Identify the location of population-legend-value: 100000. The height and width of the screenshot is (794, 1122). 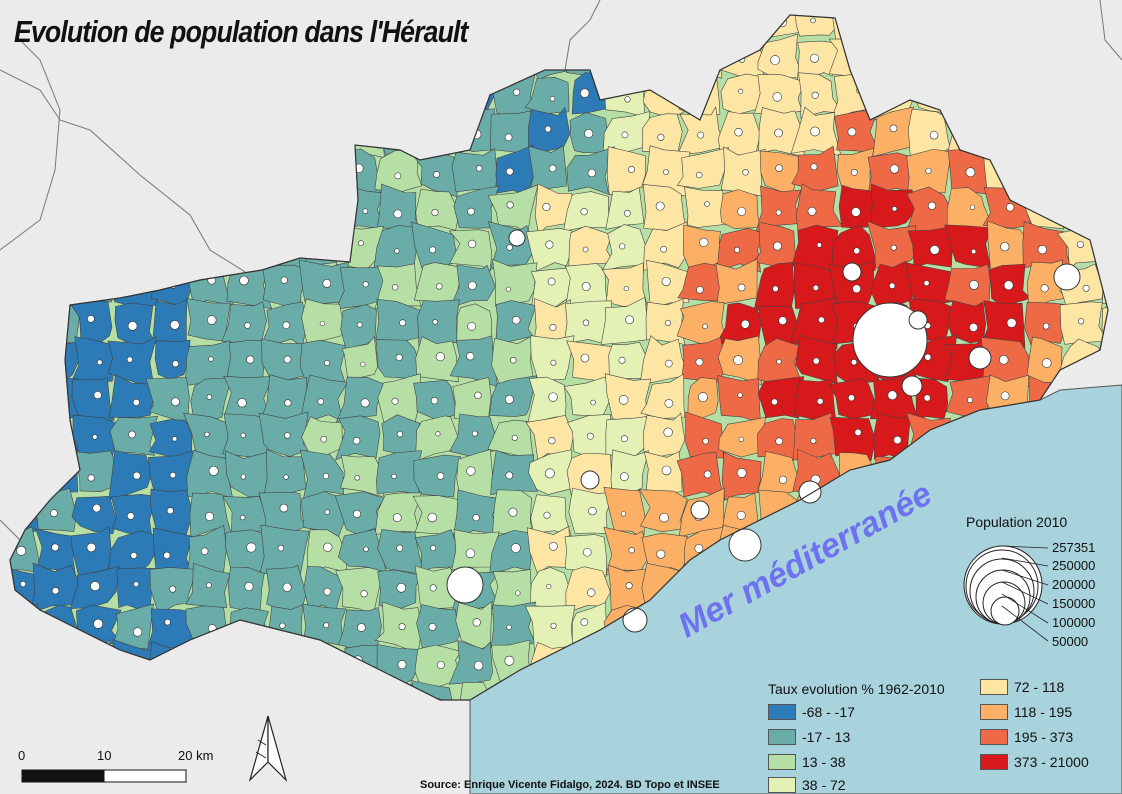
(1074, 622).